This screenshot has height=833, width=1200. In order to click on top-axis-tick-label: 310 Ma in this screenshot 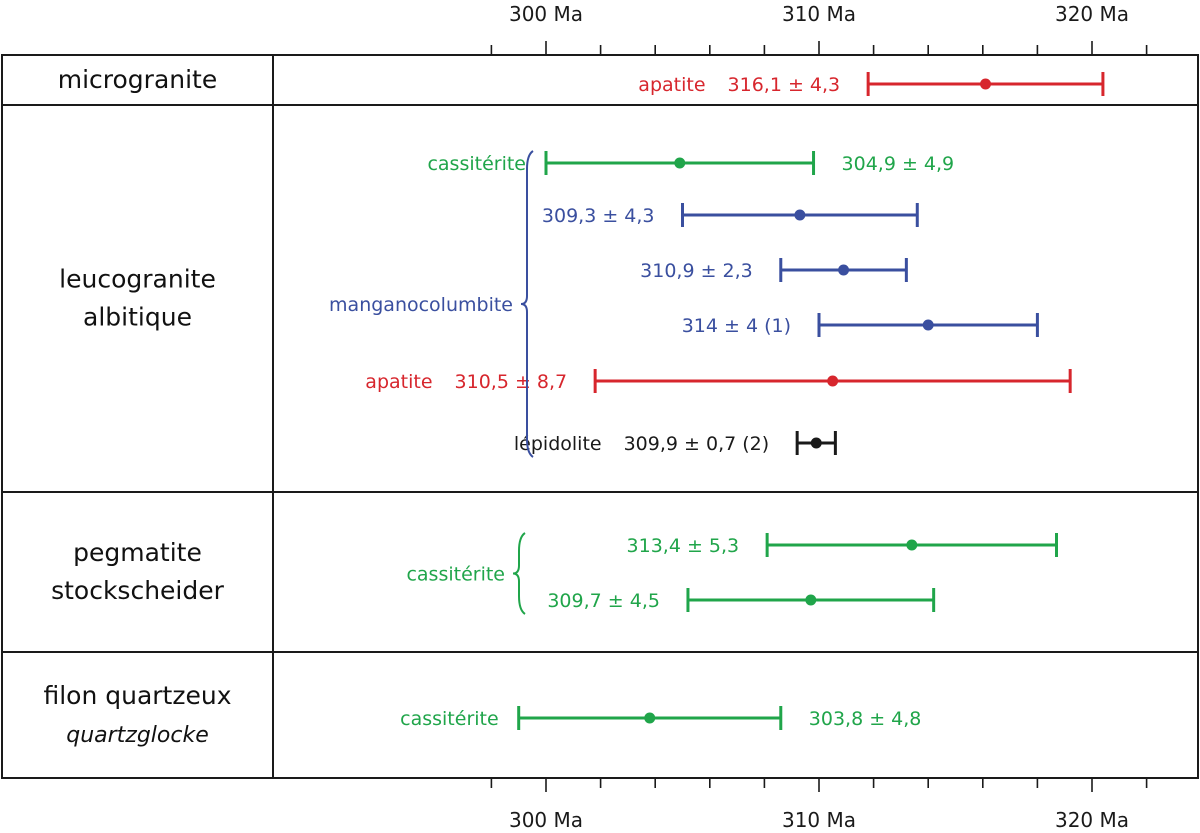, I will do `click(819, 14)`.